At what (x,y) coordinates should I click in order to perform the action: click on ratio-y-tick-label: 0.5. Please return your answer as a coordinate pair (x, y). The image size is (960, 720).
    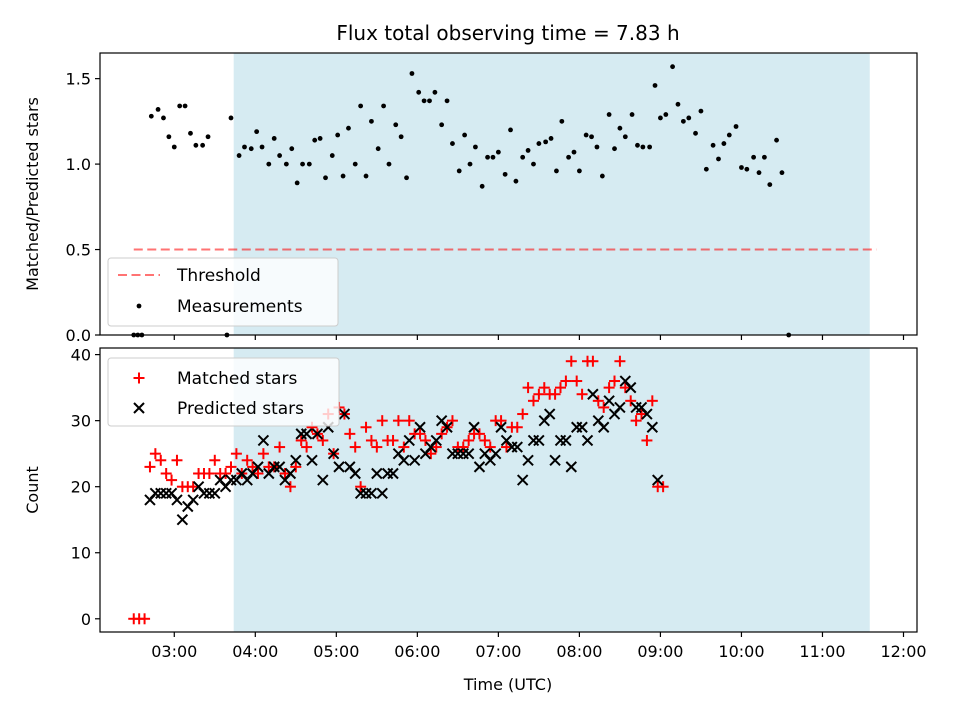
    Looking at the image, I should click on (78, 250).